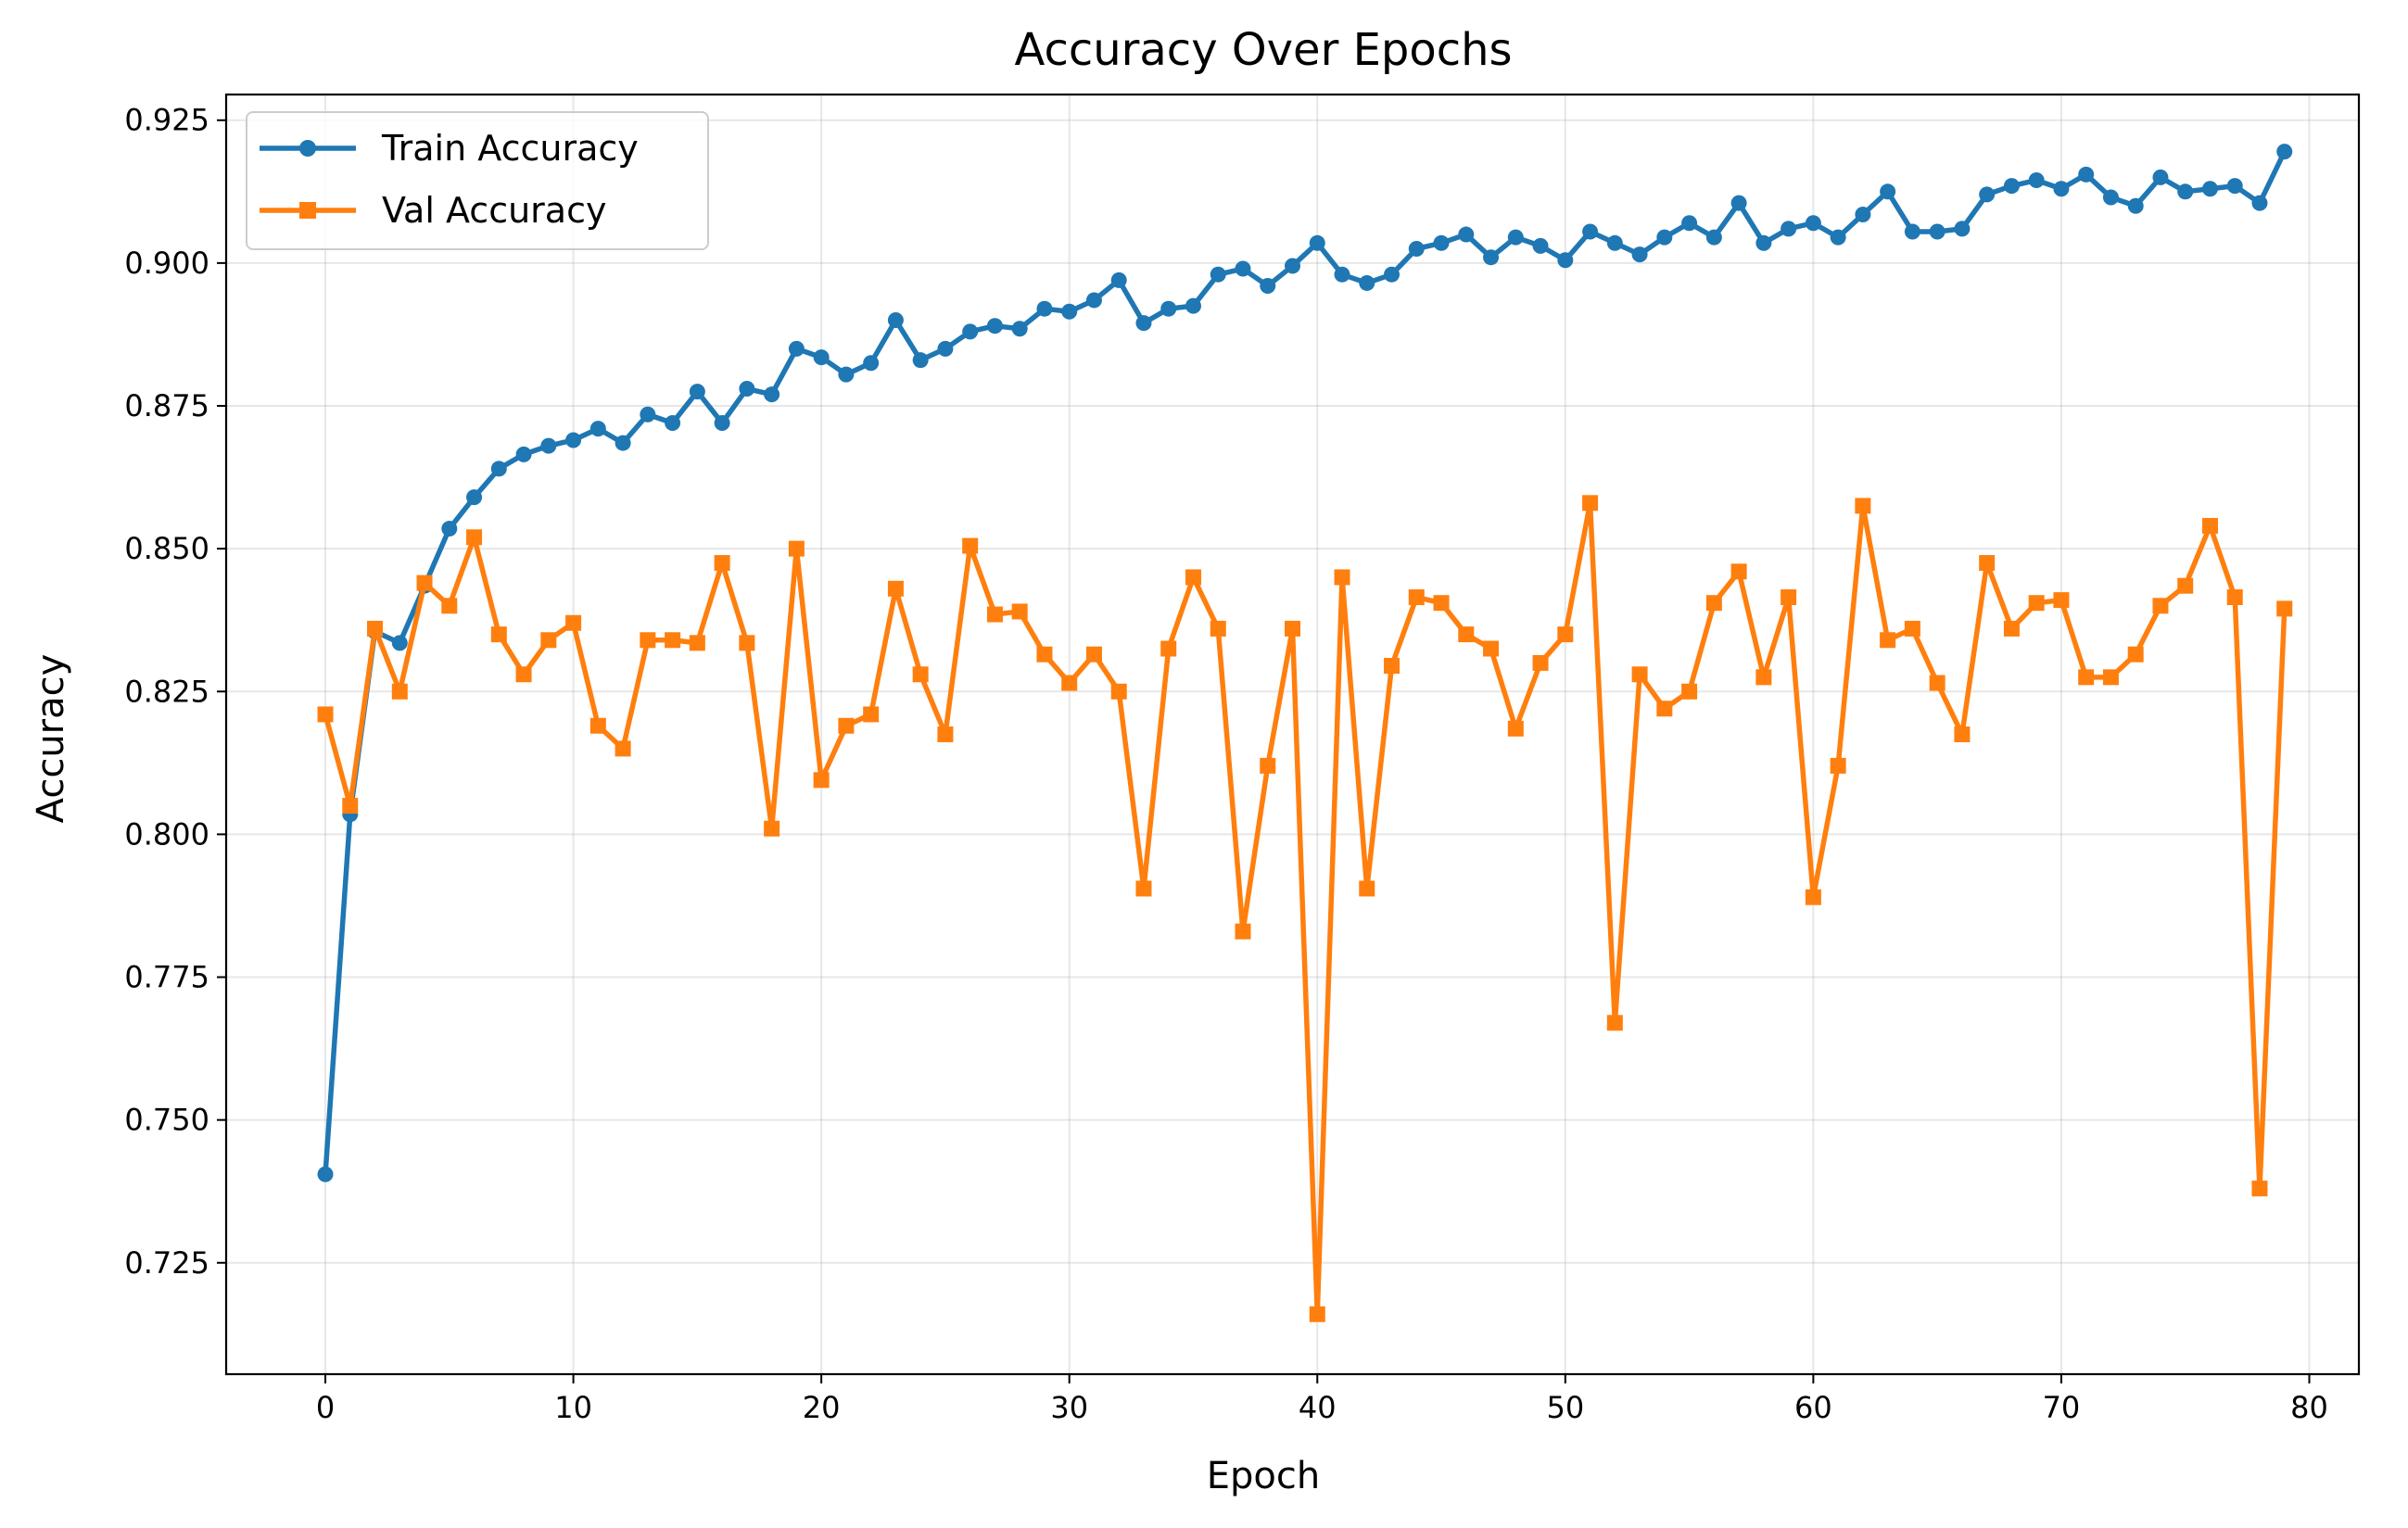 Image resolution: width=2408 pixels, height=1528 pixels. What do you see at coordinates (166, 121) in the screenshot?
I see `y-tick-label: 0.925` at bounding box center [166, 121].